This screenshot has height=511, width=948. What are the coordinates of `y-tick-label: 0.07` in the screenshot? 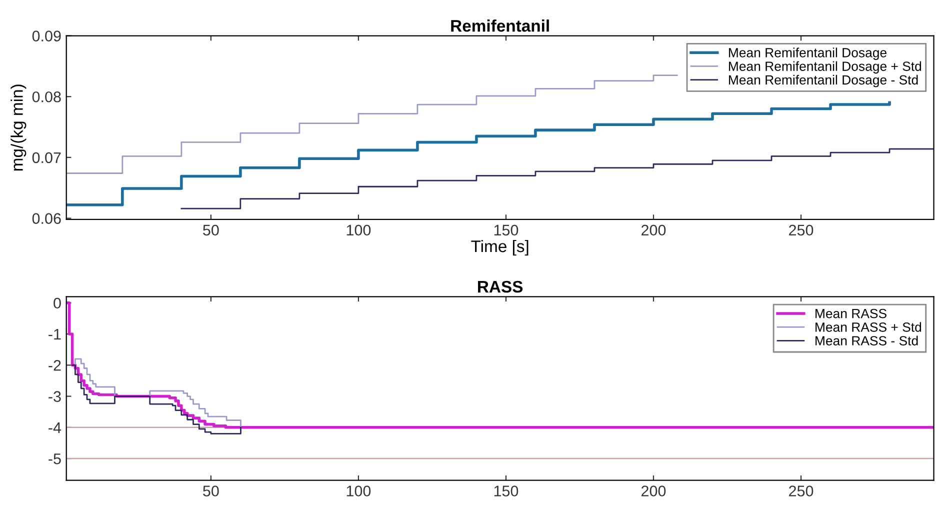 It's located at (46, 158).